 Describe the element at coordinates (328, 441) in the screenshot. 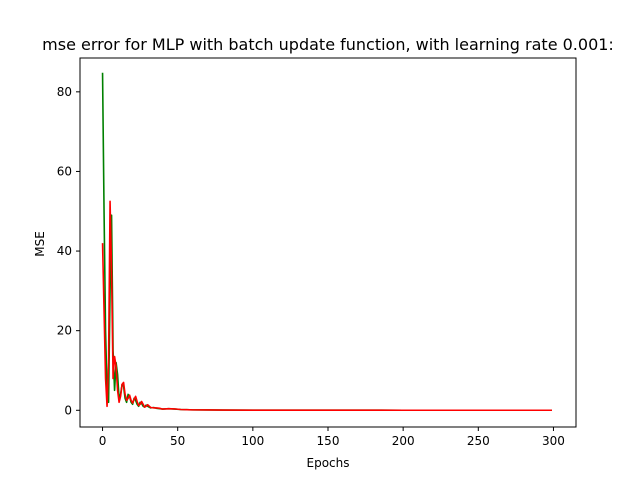

I see `x-tick-label-150: 150` at that location.